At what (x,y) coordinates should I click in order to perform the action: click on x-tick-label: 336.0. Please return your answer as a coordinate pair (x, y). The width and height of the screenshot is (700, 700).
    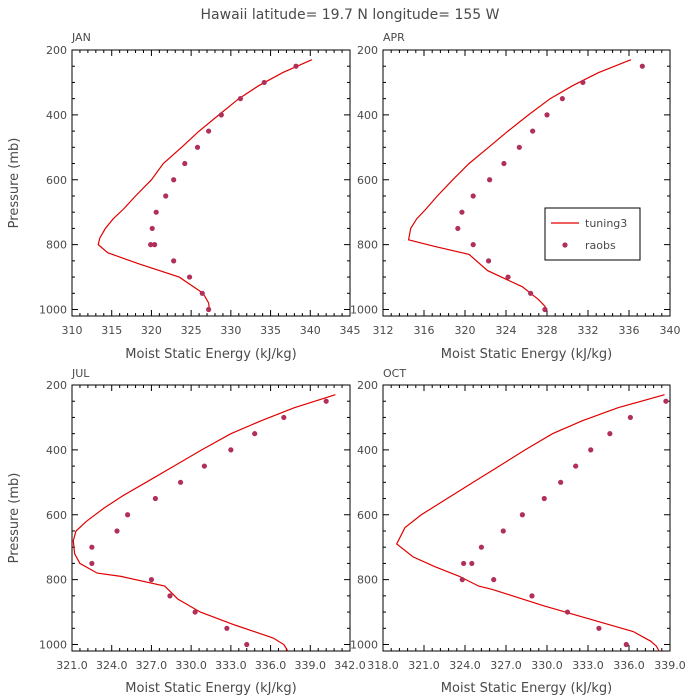
    Looking at the image, I should click on (629, 665).